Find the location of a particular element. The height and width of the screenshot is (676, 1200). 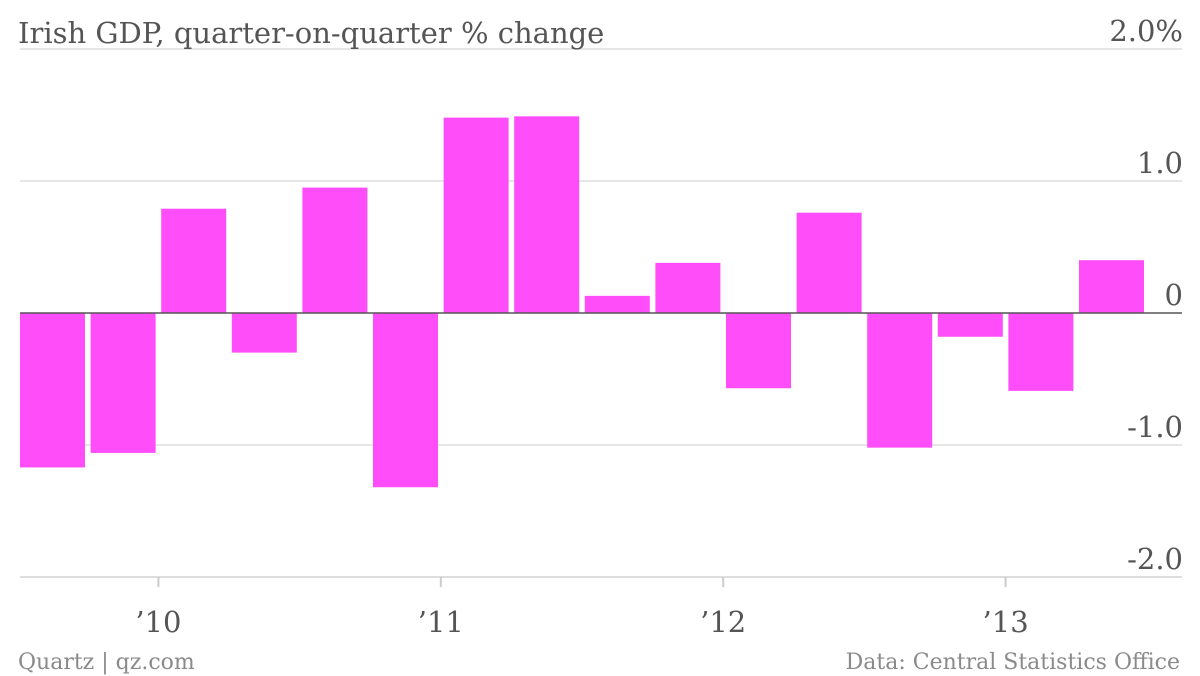

y-tick-label-2: 0 is located at coordinates (1174, 295).